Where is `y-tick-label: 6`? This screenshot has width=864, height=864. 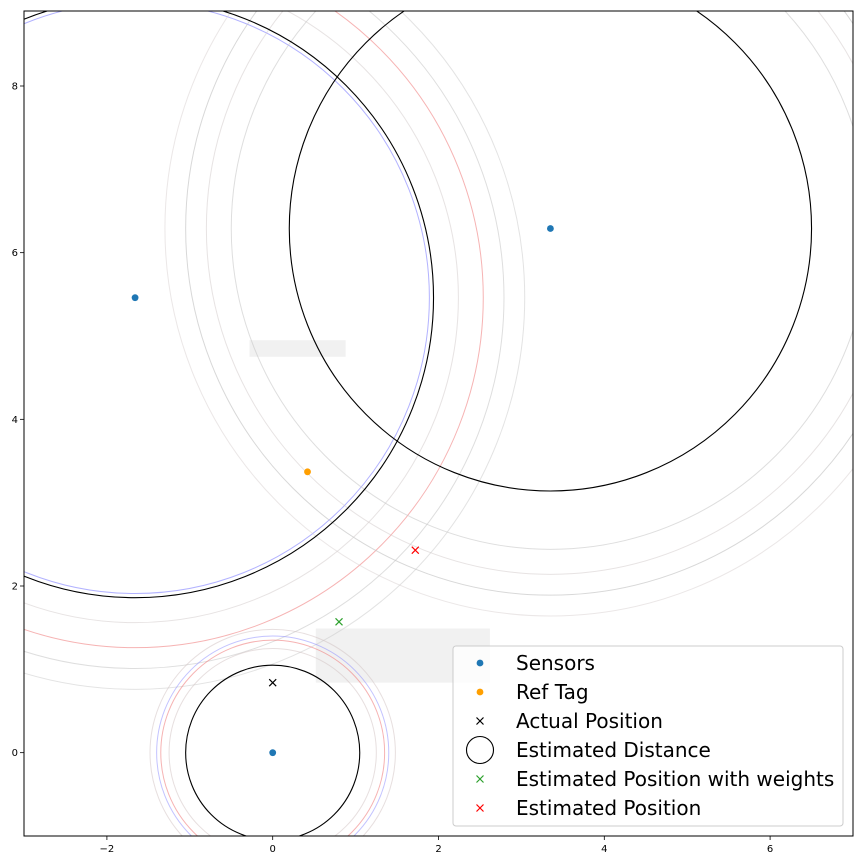 y-tick-label: 6 is located at coordinates (15, 253).